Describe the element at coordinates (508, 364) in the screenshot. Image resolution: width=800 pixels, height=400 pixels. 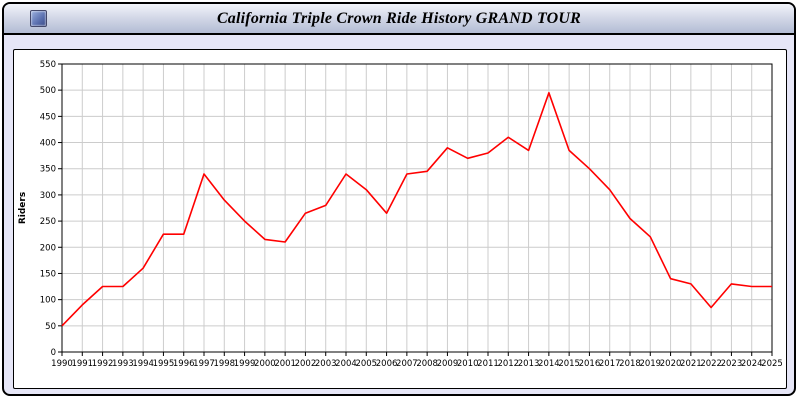
I see `x-tick-label: 2012` at that location.